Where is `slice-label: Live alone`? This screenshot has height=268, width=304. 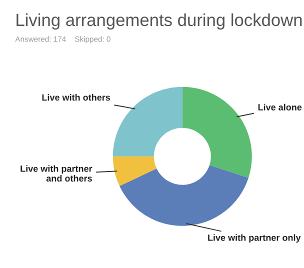 slice-label: Live alone is located at coordinates (280, 107).